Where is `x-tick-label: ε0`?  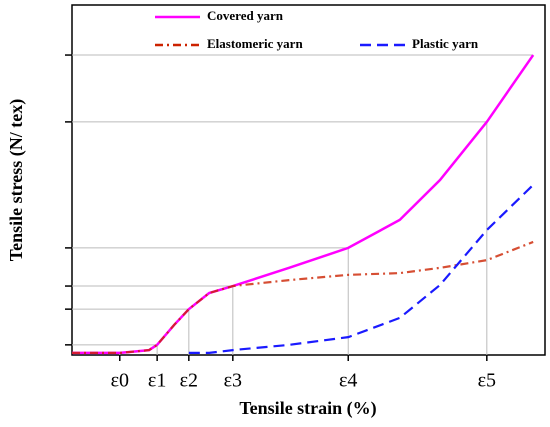 x-tick-label: ε0 is located at coordinates (120, 381).